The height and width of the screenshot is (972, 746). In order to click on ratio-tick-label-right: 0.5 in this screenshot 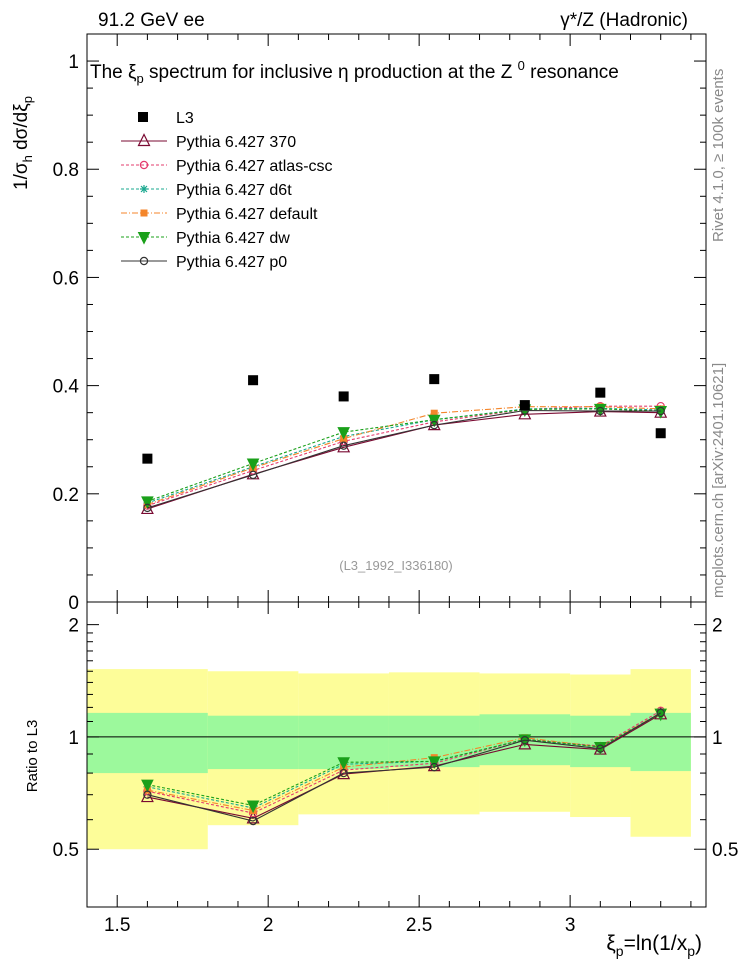, I will do `click(725, 850)`.